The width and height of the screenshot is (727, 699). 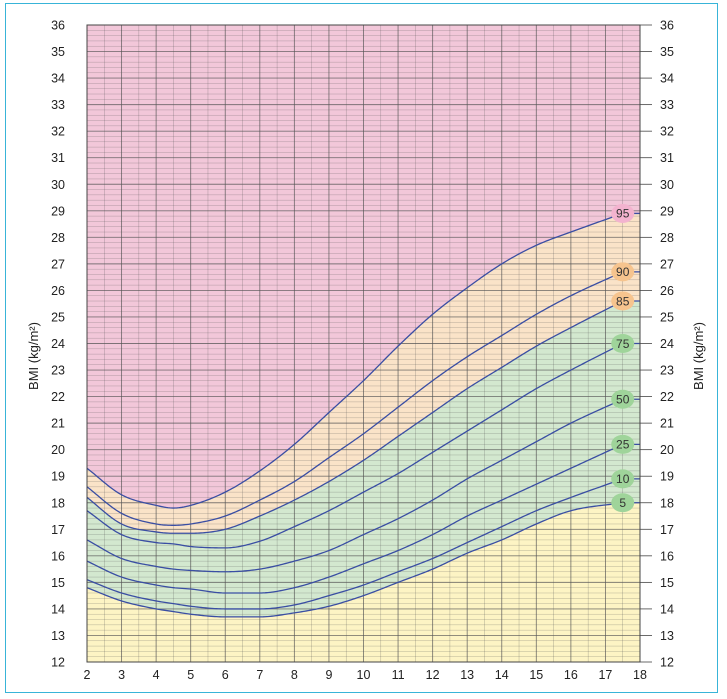 I want to click on percentile-label-85: 85, so click(x=623, y=301).